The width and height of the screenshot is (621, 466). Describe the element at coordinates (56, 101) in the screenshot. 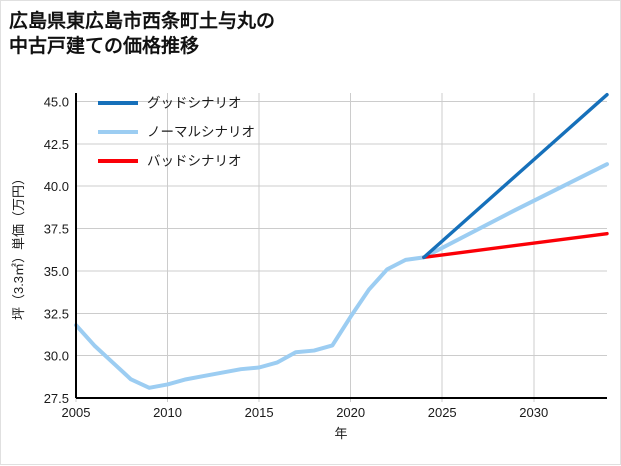

I see `y-tick-label: 45.0` at that location.